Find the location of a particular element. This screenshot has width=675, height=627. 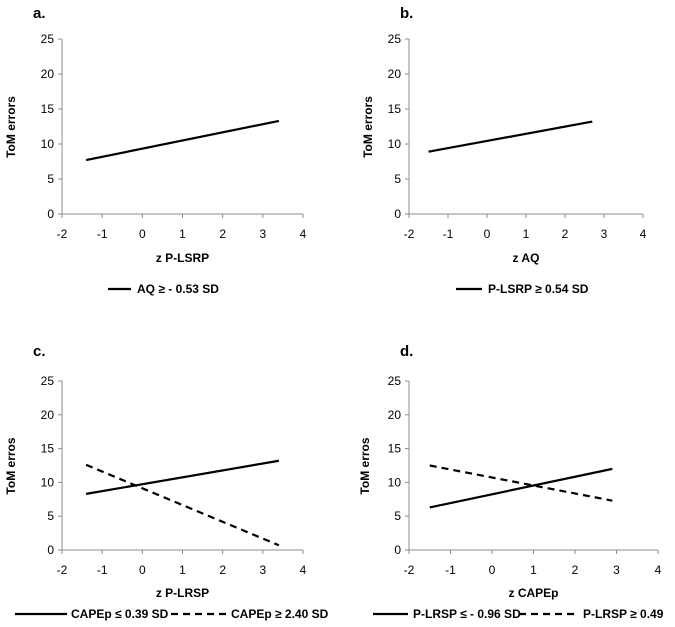

legend-label-1: CAPEp ≤ 0.39 SD is located at coordinates (120, 614).